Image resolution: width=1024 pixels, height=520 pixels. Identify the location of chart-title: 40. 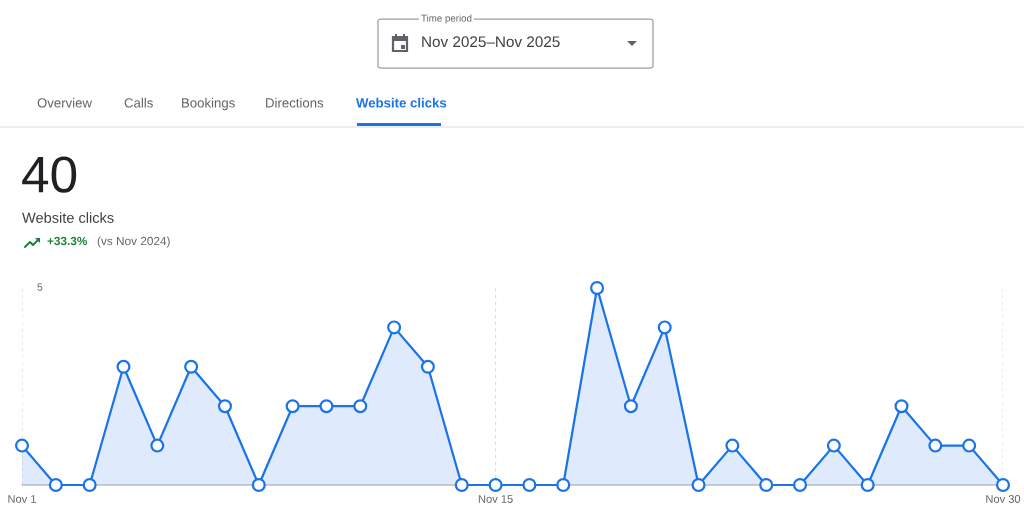
(49, 174).